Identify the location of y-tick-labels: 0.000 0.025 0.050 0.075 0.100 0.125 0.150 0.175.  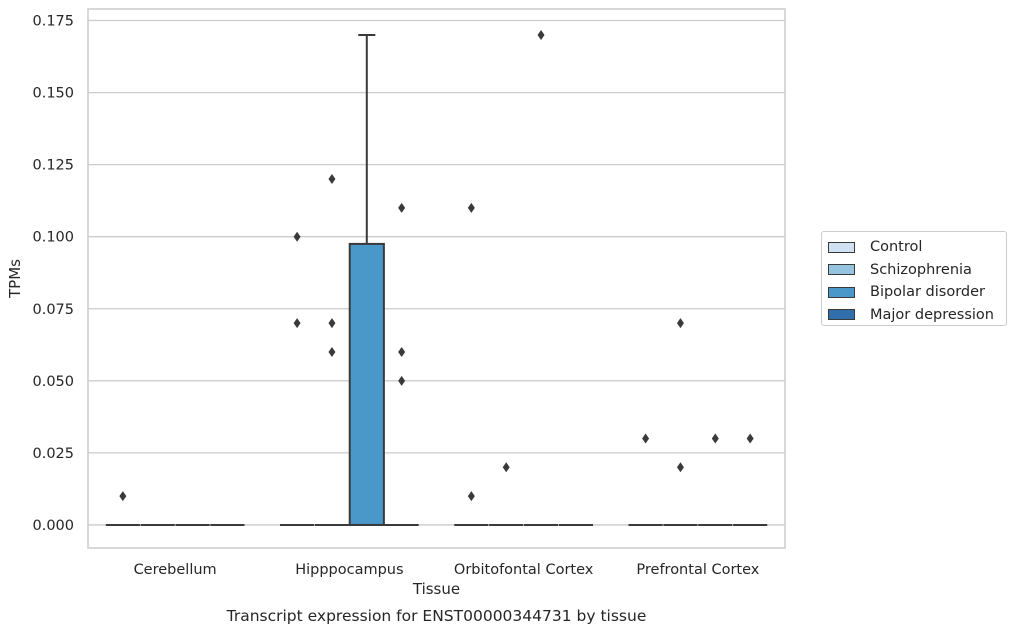
(53, 274).